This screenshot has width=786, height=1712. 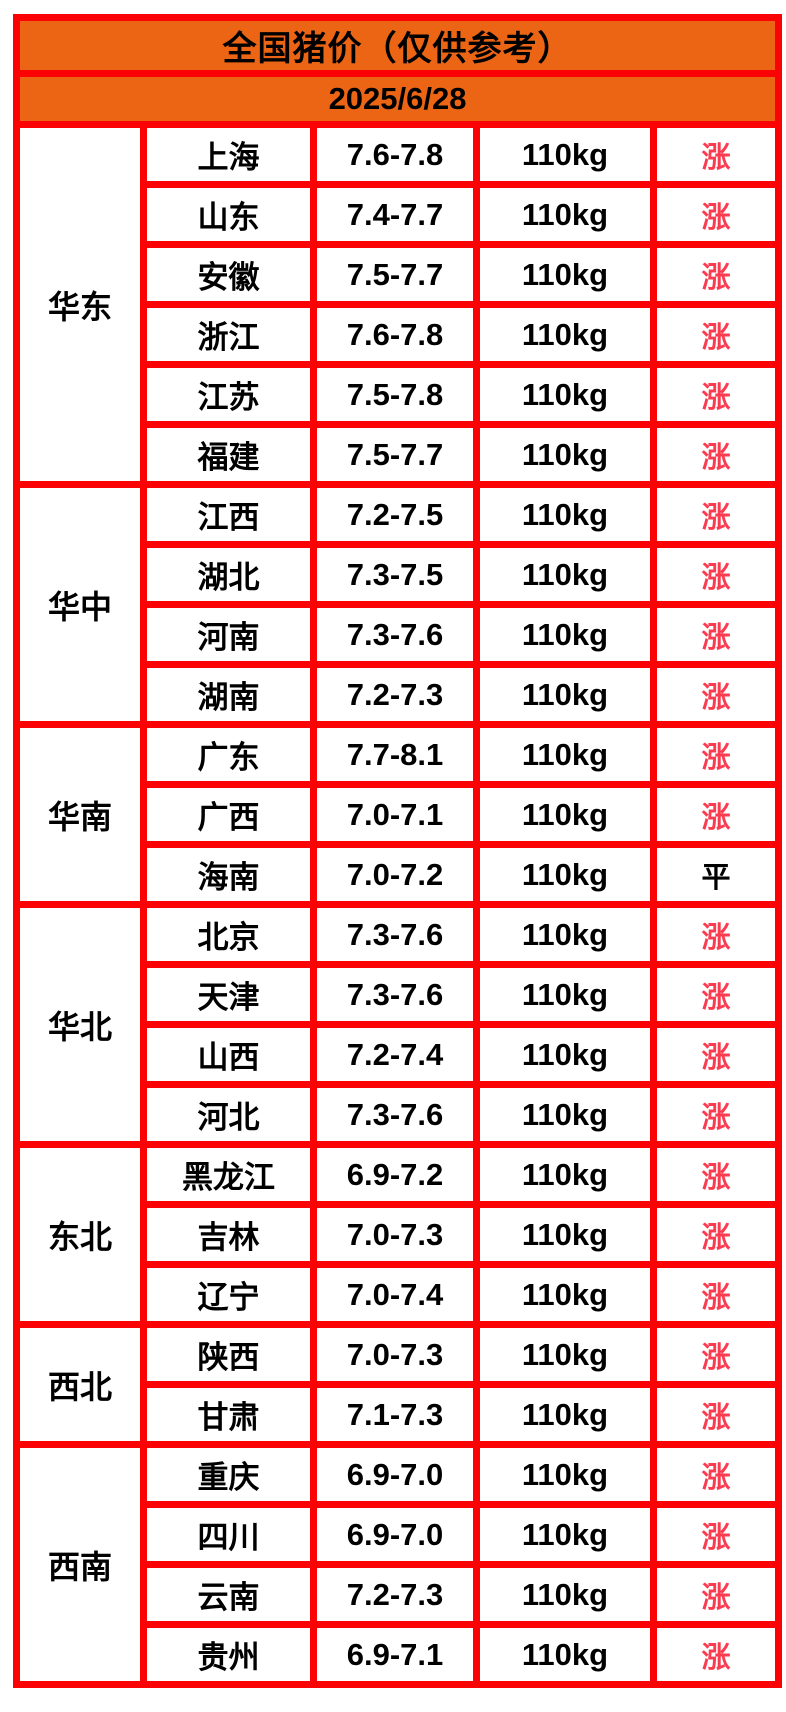 What do you see at coordinates (228, 1534) in the screenshot?
I see `province-cell: 四川` at bounding box center [228, 1534].